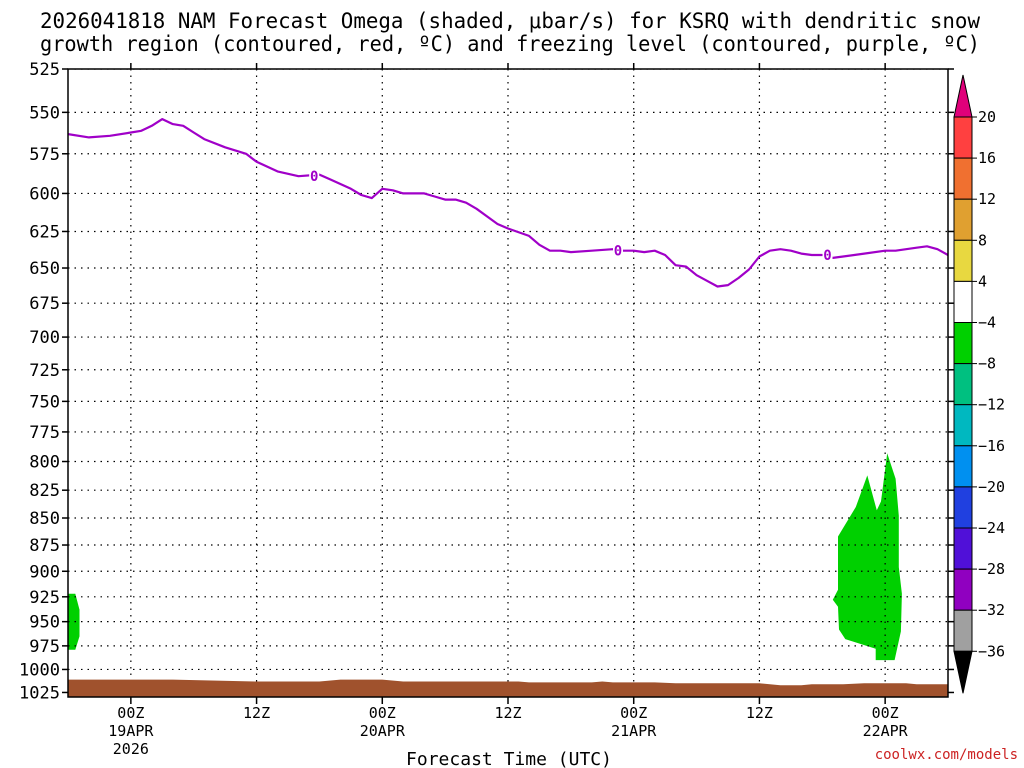 The width and height of the screenshot is (1024, 768). What do you see at coordinates (634, 731) in the screenshot?
I see `x-tick-label: 21APR` at bounding box center [634, 731].